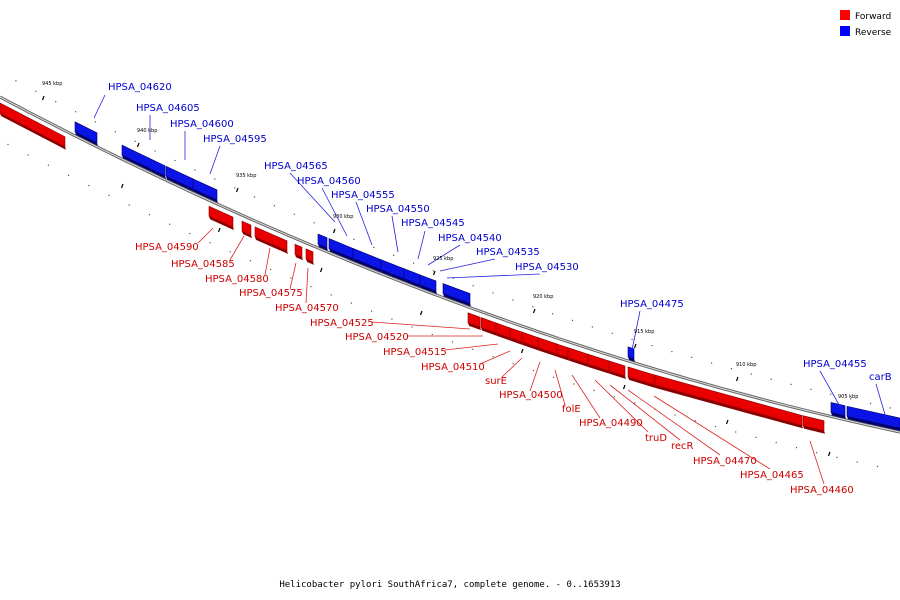 The height and width of the screenshot is (600, 900). What do you see at coordinates (873, 417) in the screenshot?
I see `reverse-gene-block` at bounding box center [873, 417].